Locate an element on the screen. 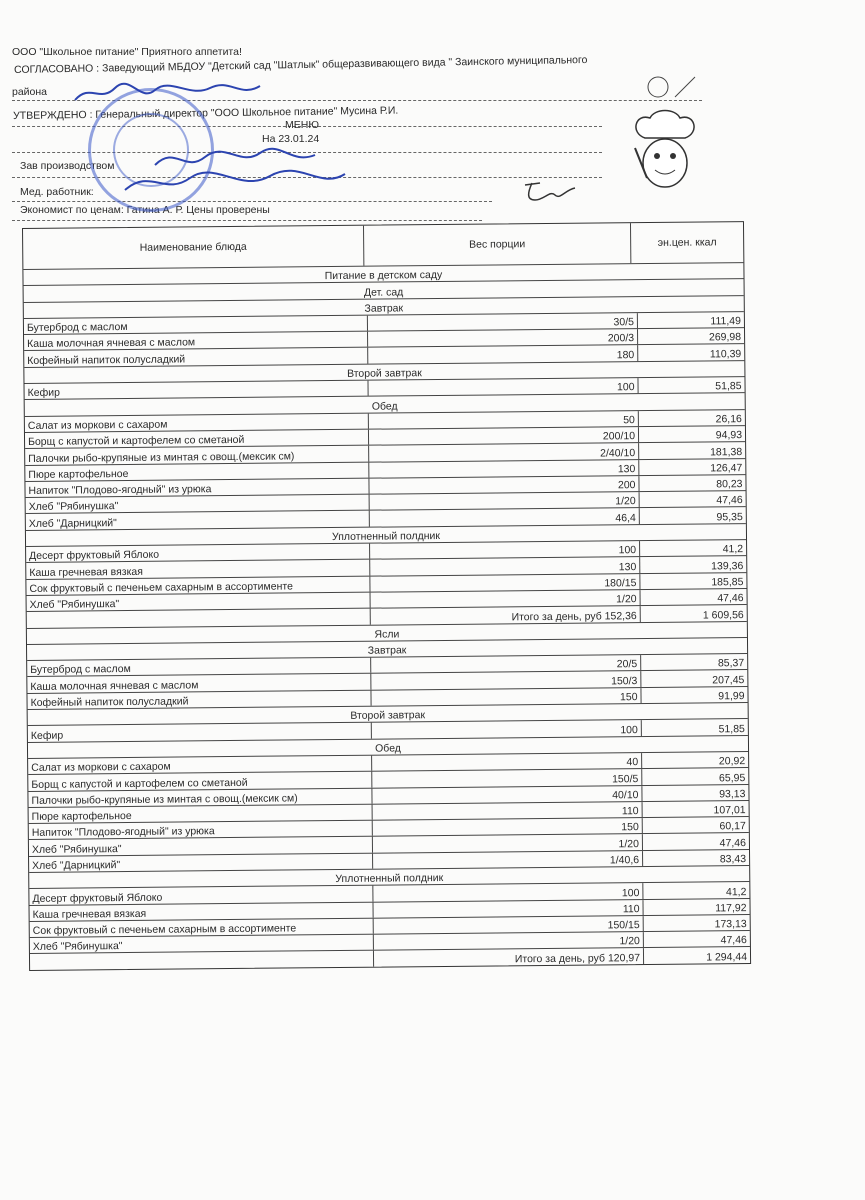 The image size is (865, 1200). portion-weight: 200/3 is located at coordinates (503, 338).